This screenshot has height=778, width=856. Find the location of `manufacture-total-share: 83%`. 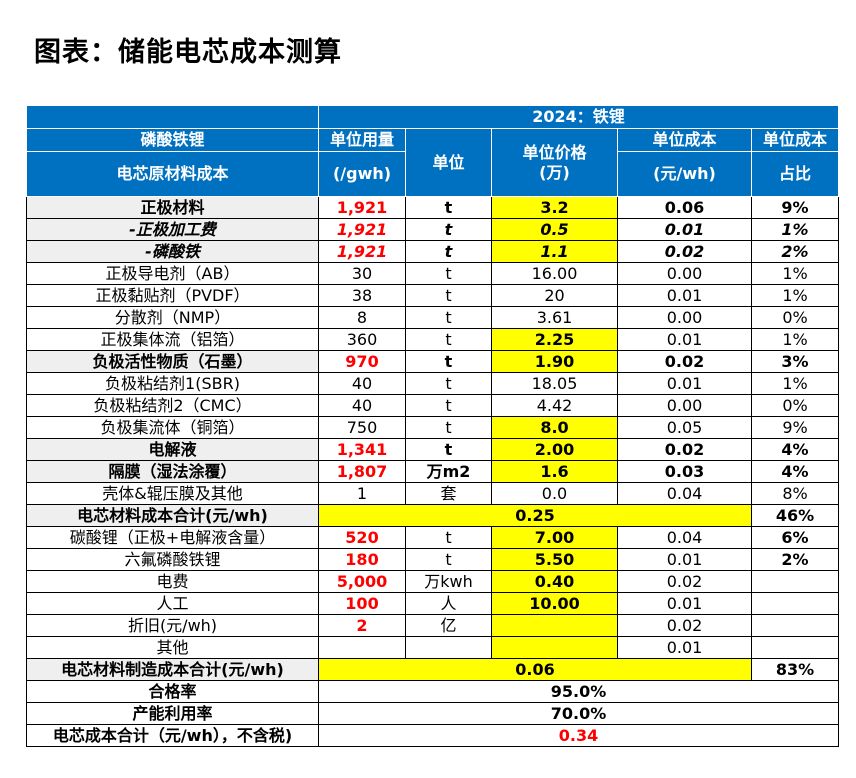

manufacture-total-share: 83% is located at coordinates (795, 669).